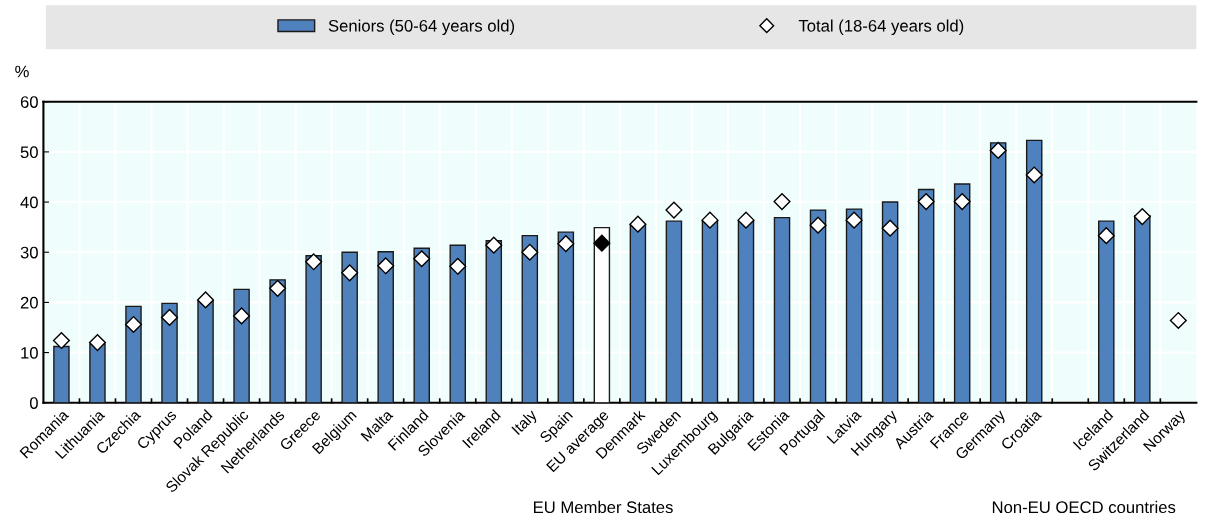 The height and width of the screenshot is (519, 1206). I want to click on legend-label: Seniors (50-64 years old), so click(421, 27).